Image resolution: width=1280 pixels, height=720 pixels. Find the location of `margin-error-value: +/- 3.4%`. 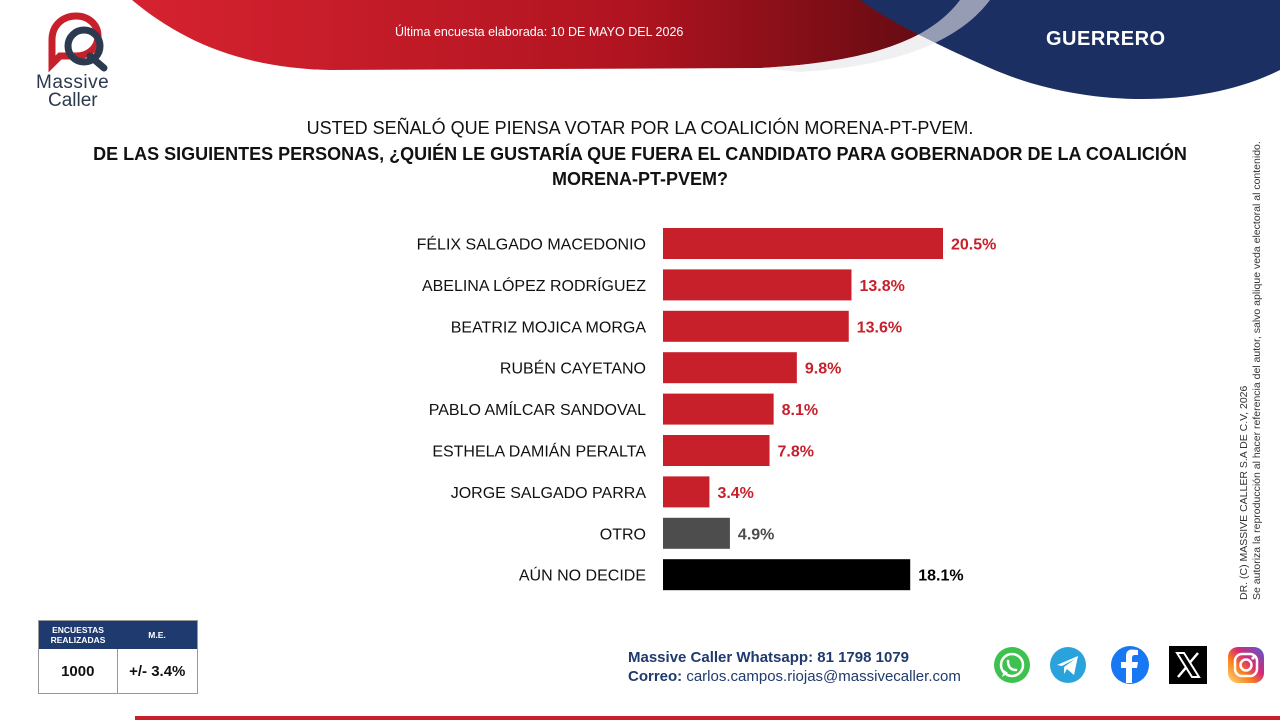

margin-error-value: +/- 3.4% is located at coordinates (157, 671).